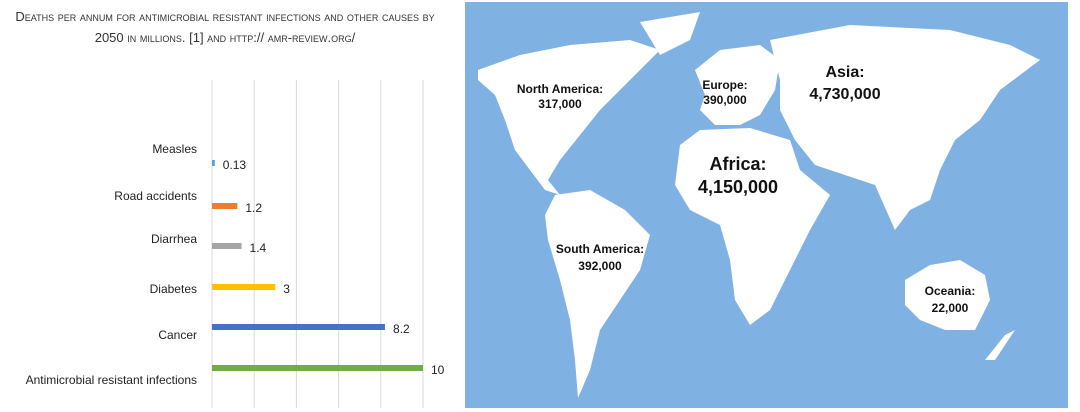  What do you see at coordinates (600, 249) in the screenshot?
I see `region-name: South America:` at bounding box center [600, 249].